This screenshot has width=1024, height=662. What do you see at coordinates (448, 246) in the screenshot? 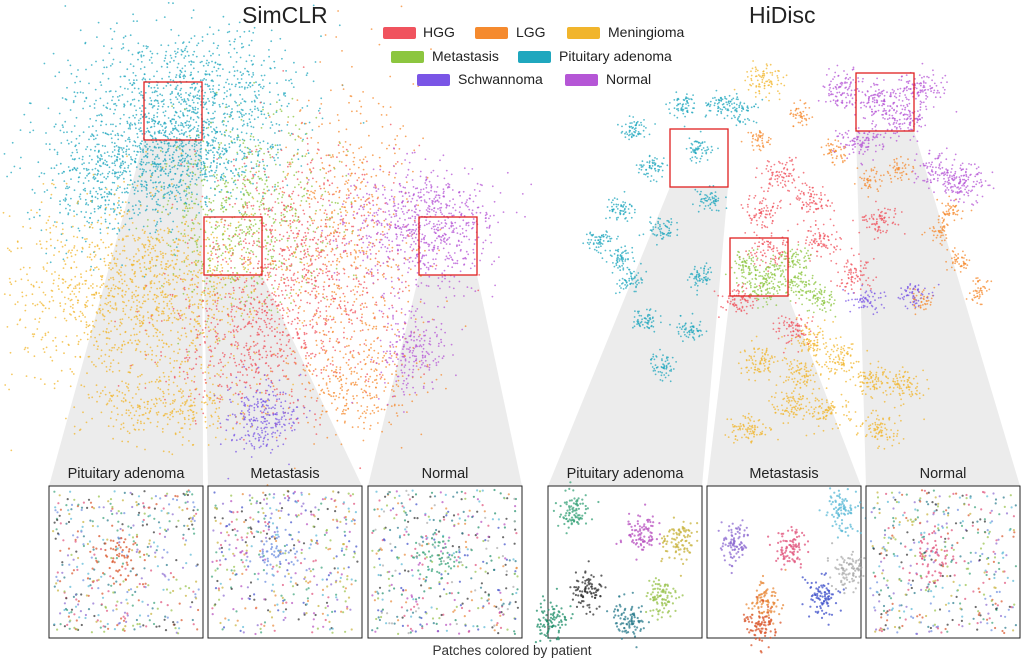
I see `zoom-box-simclr-normal` at bounding box center [448, 246].